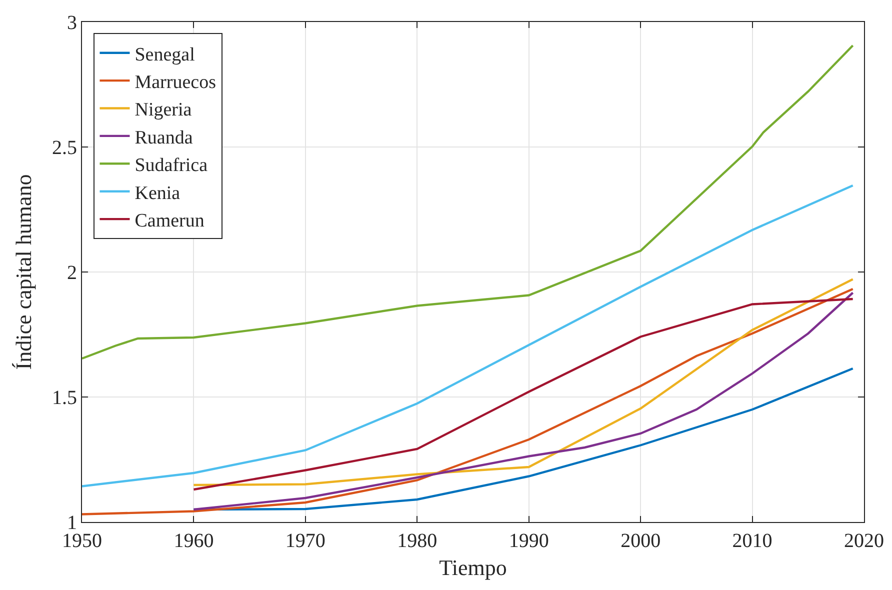 The height and width of the screenshot is (590, 892). Describe the element at coordinates (175, 82) in the screenshot. I see `legend-label: Marruecos` at that location.